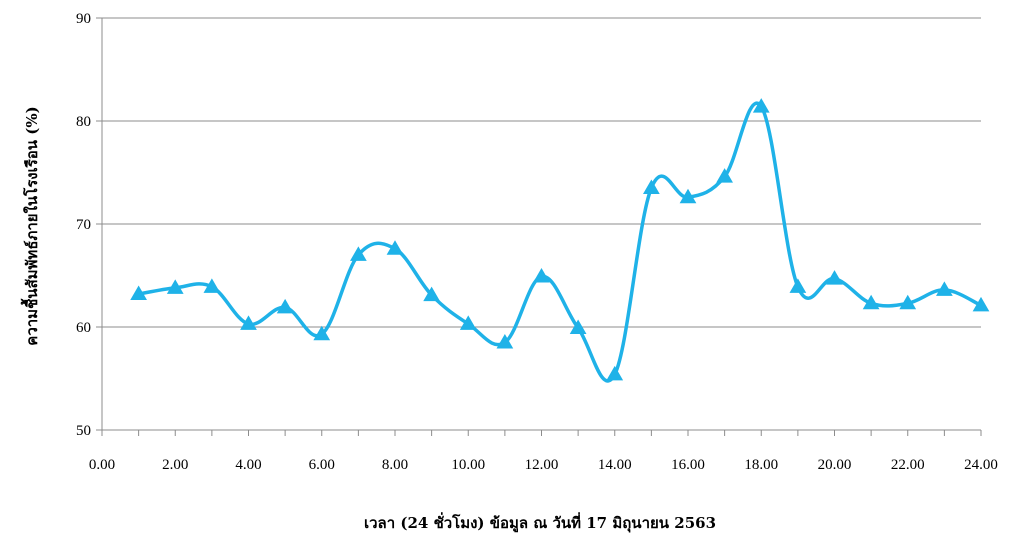  What do you see at coordinates (615, 465) in the screenshot?
I see `x-tick-label: 14.00` at bounding box center [615, 465].